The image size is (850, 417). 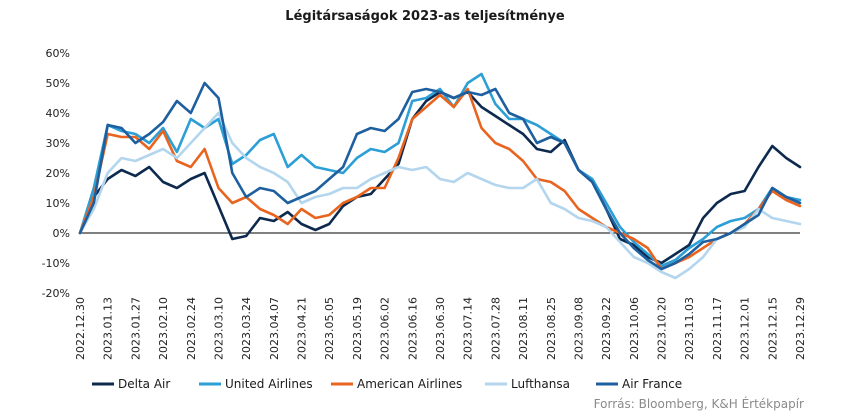 I want to click on x-tick-label: 2023.09.22, so click(x=606, y=328).